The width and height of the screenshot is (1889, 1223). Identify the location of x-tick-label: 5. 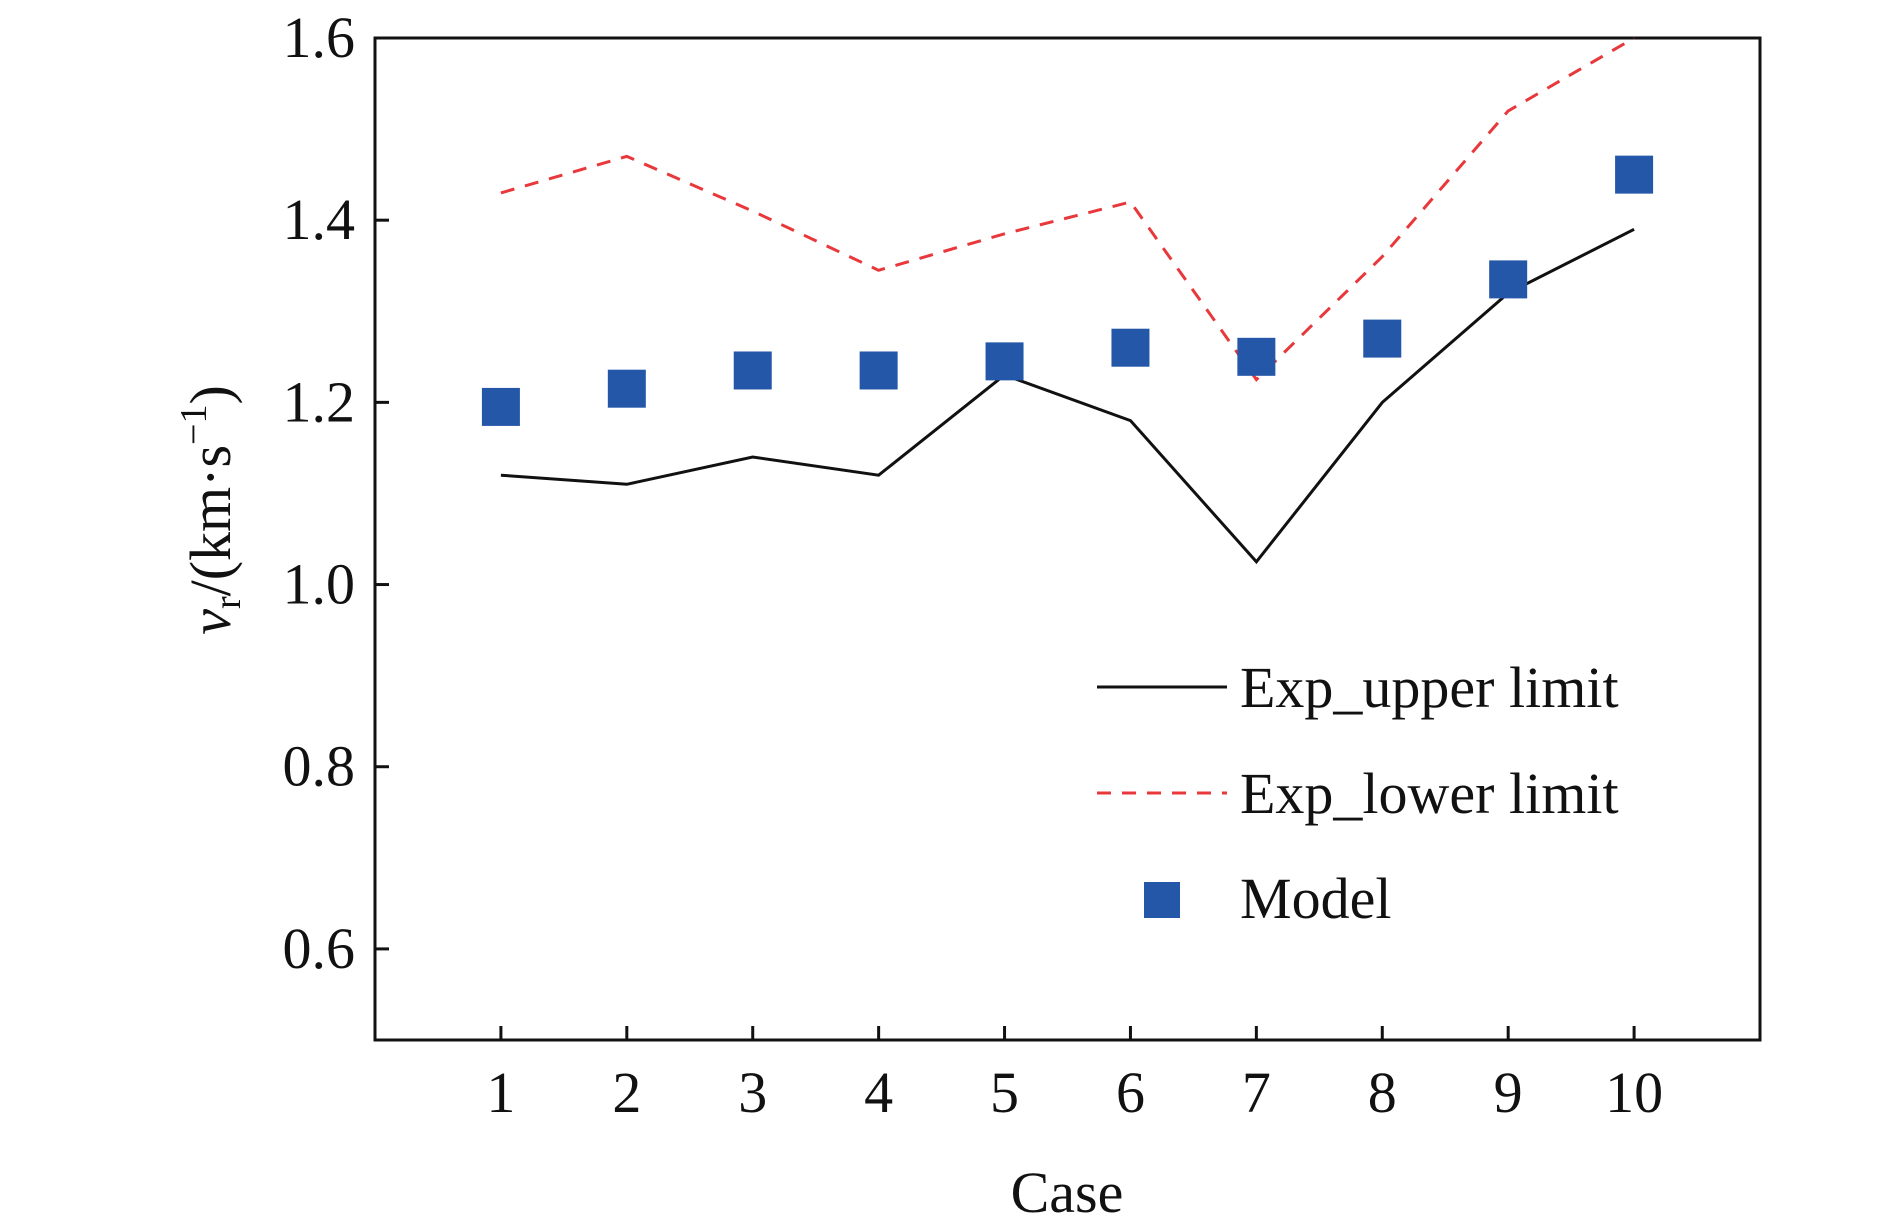
(1004, 1092).